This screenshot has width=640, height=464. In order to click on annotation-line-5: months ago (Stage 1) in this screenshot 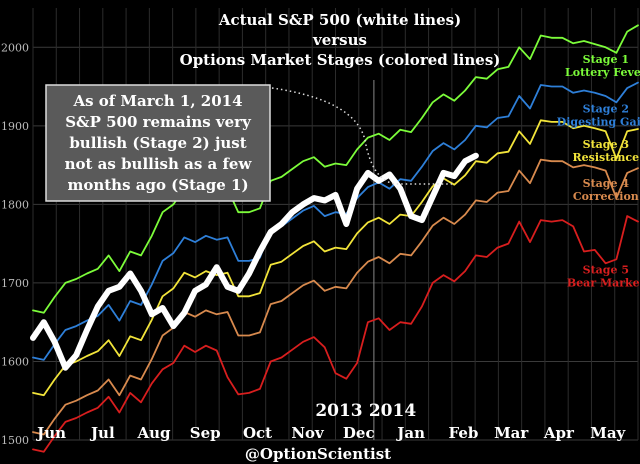, I will do `click(157, 185)`.